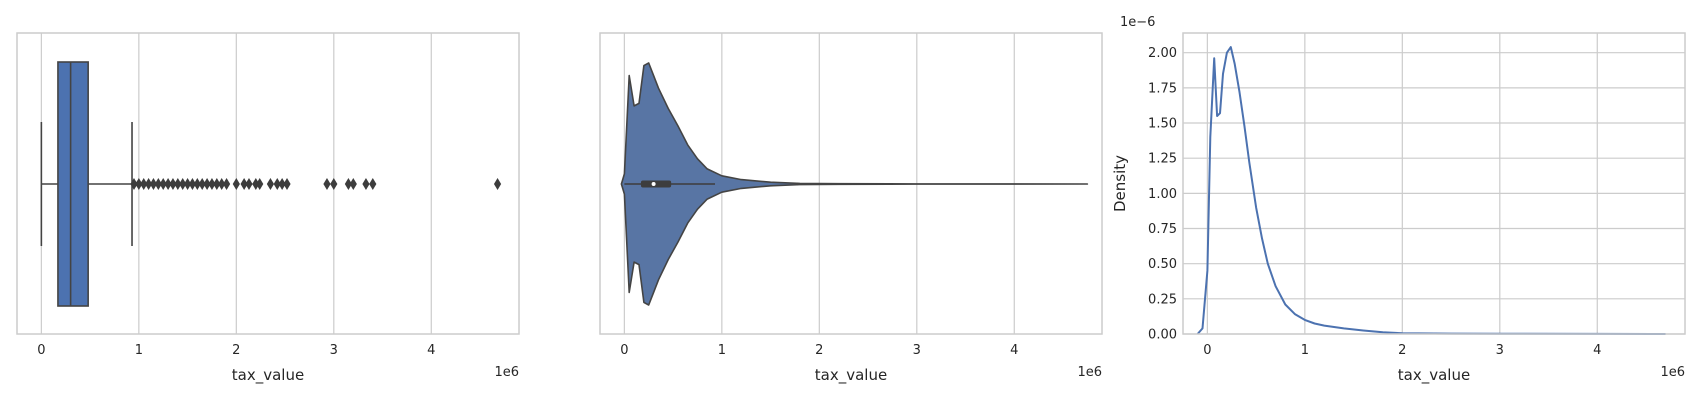  What do you see at coordinates (1162, 264) in the screenshot?
I see `y-tick-label: 0.50` at bounding box center [1162, 264].